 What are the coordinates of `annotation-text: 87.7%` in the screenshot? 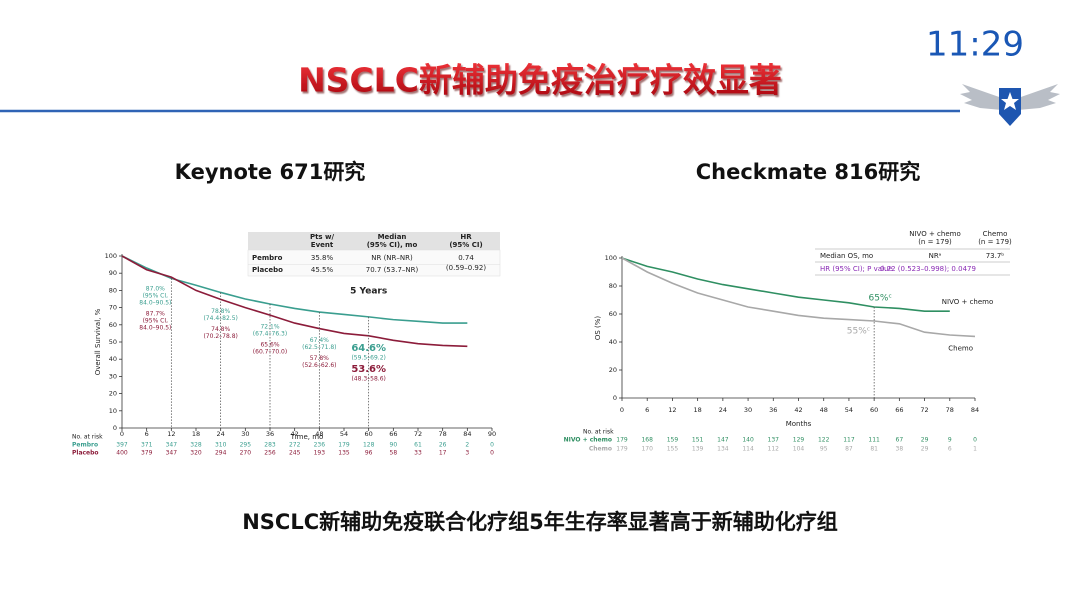 It's located at (155, 314).